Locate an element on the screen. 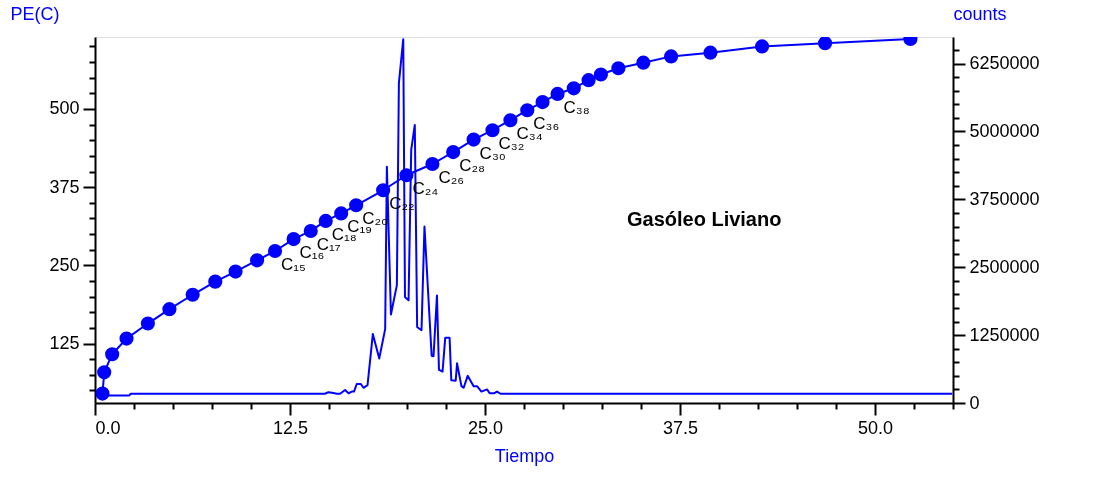 Image resolution: width=1118 pixels, height=491 pixels. annotation: Gasóleo Liviano is located at coordinates (704, 219).